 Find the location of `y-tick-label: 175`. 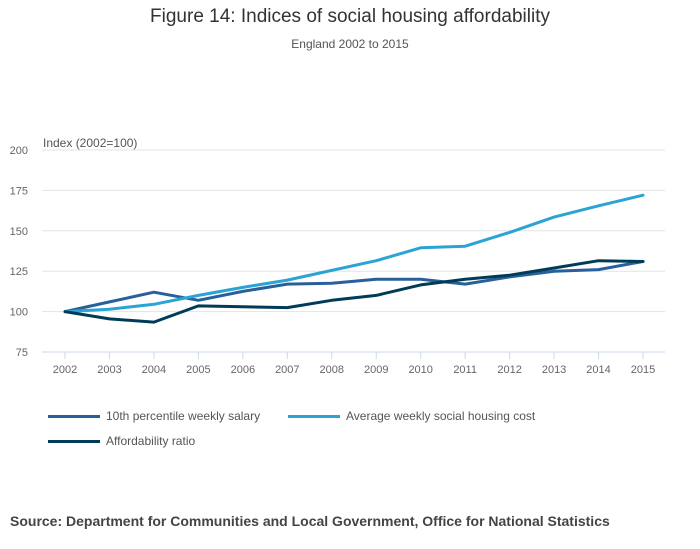

y-tick-label: 175 is located at coordinates (19, 191).